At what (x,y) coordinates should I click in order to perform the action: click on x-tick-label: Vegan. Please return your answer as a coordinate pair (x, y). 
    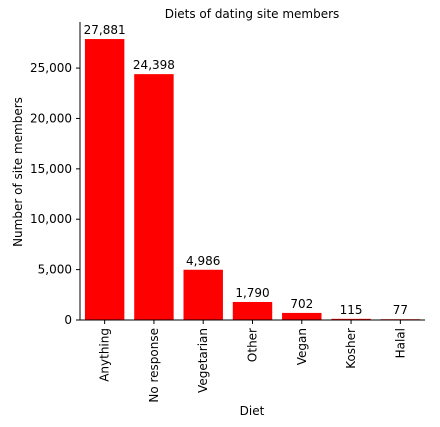
    Looking at the image, I should click on (302, 346).